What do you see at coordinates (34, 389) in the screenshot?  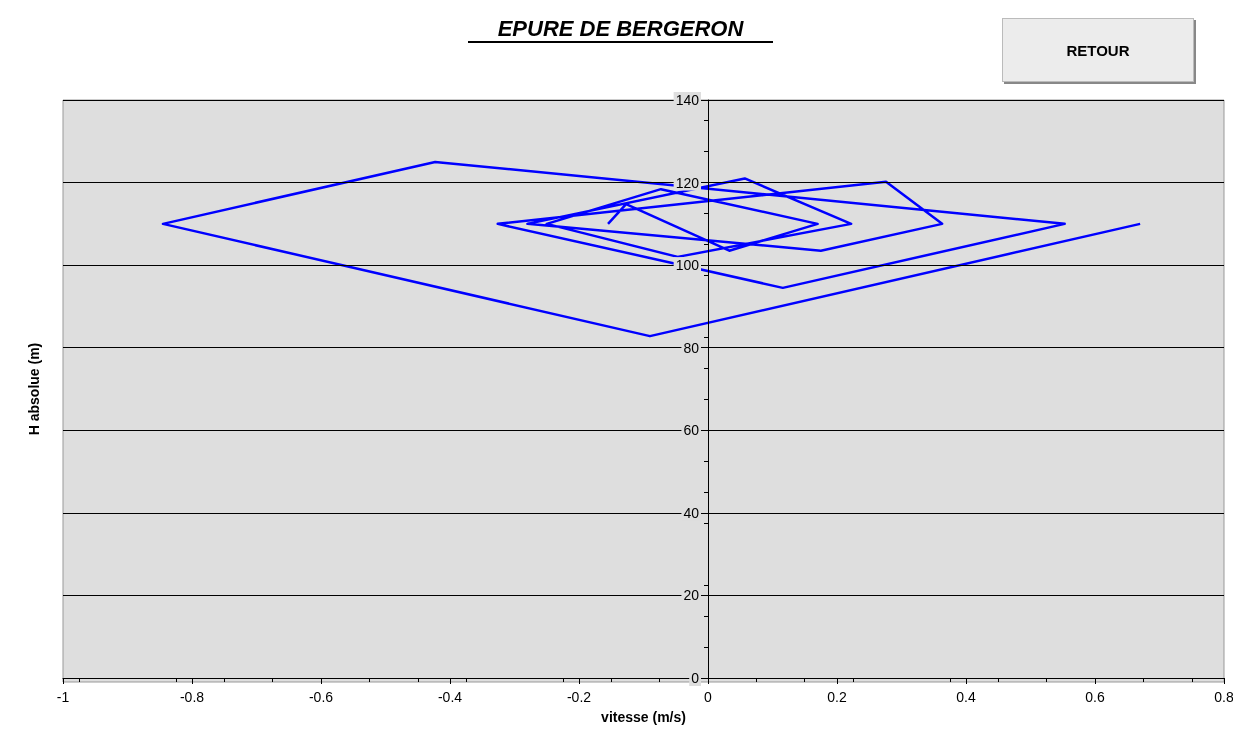 I see `y-axis-title: H absolue (m)` at bounding box center [34, 389].